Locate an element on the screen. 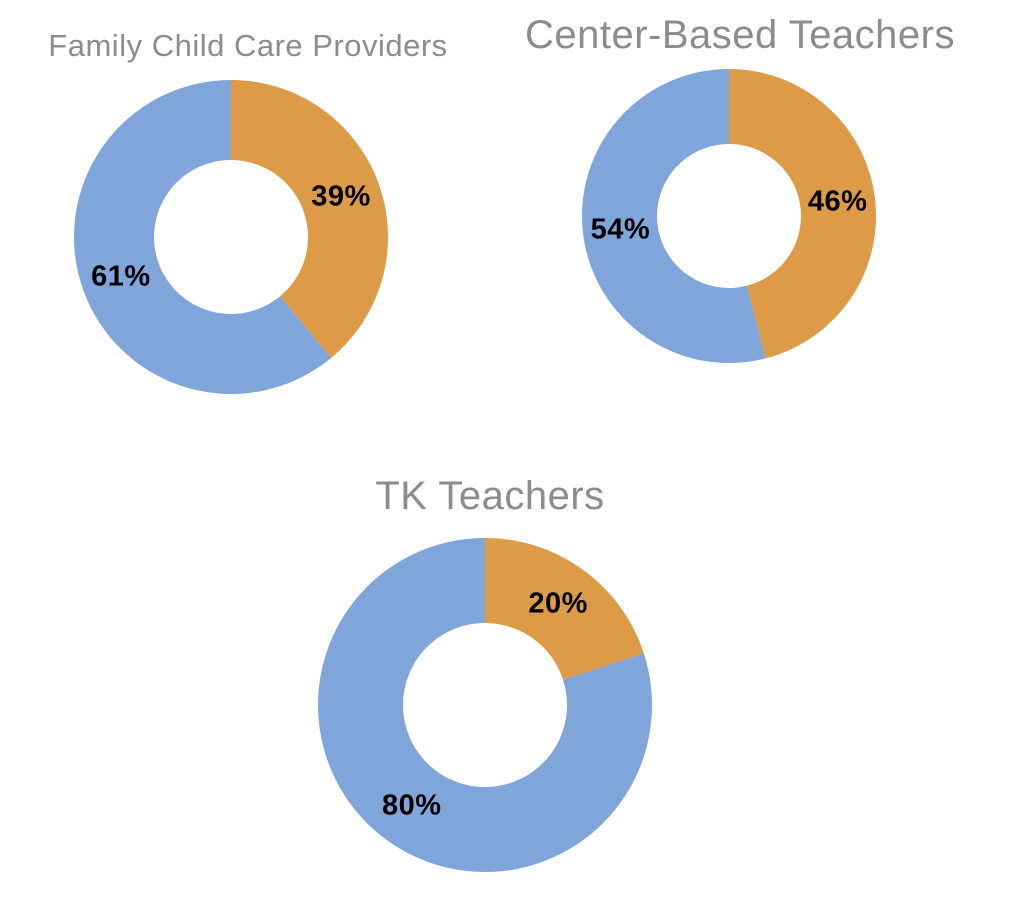 The image size is (1024, 911). chart-title-tk-teachers: TK Teachers is located at coordinates (490, 496).